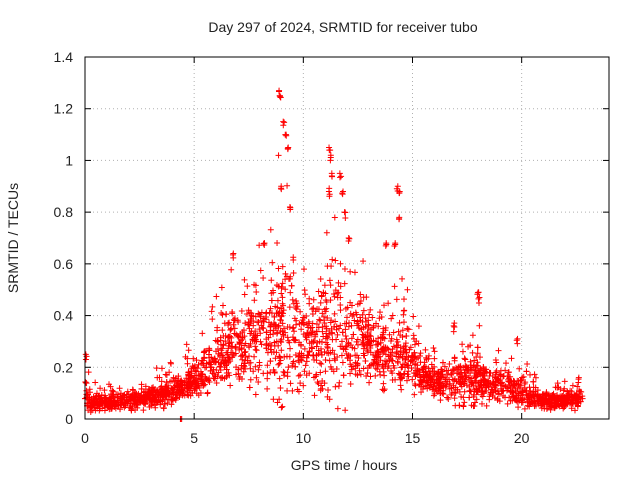 The image size is (640, 480). What do you see at coordinates (64, 316) in the screenshot?
I see `y-tick-label: 0.4` at bounding box center [64, 316].